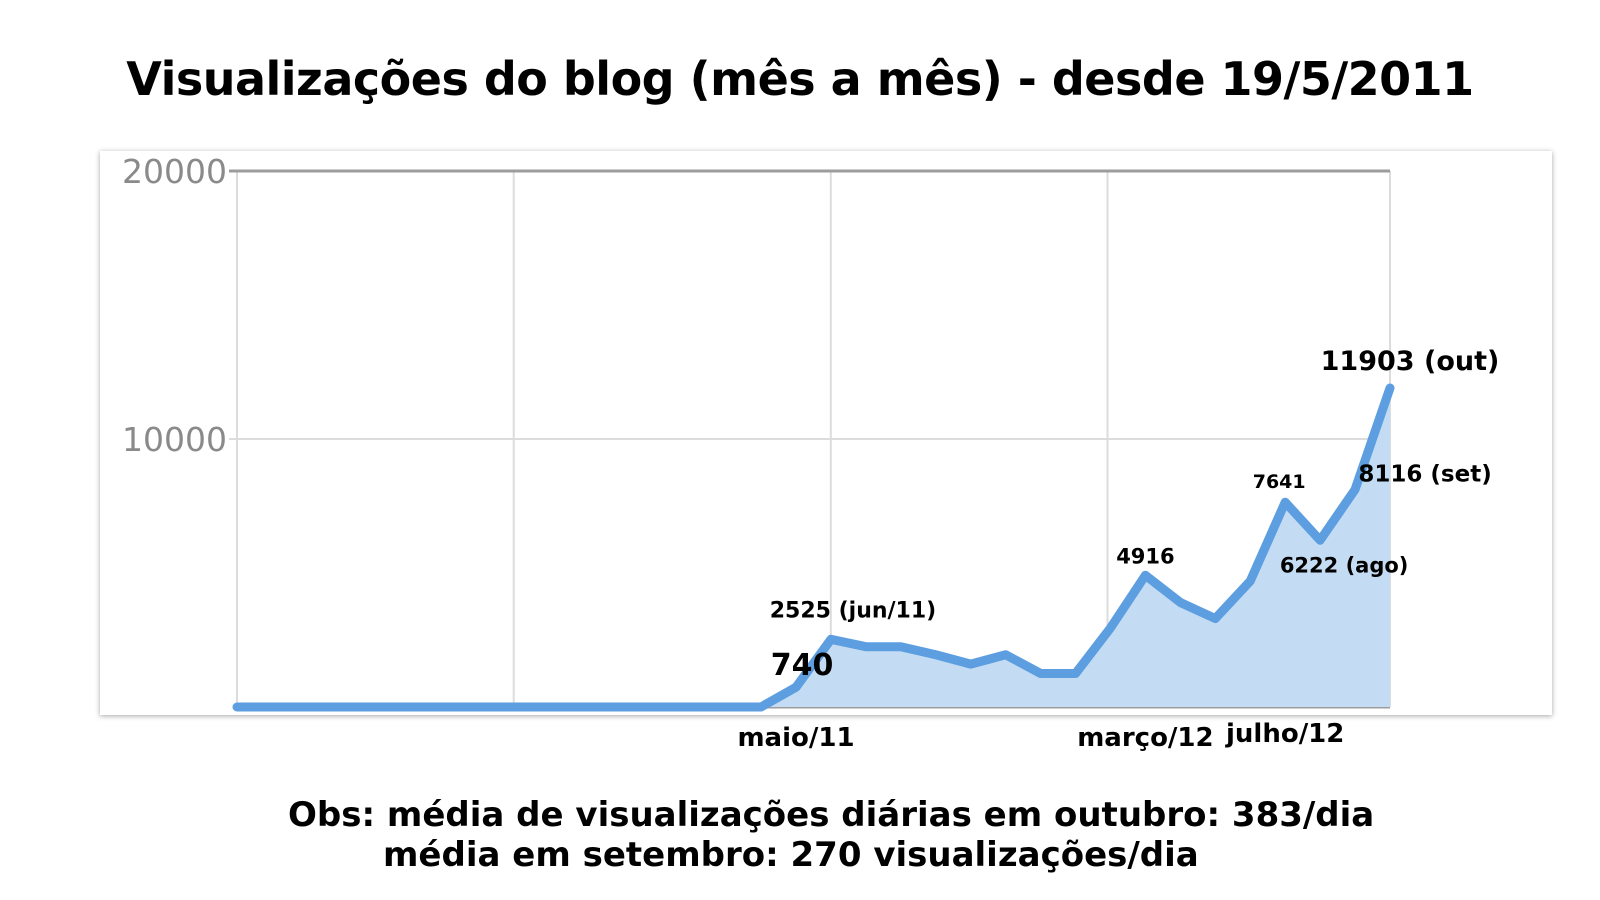 The height and width of the screenshot is (900, 1600). I want to click on data-label: 740, so click(802, 665).